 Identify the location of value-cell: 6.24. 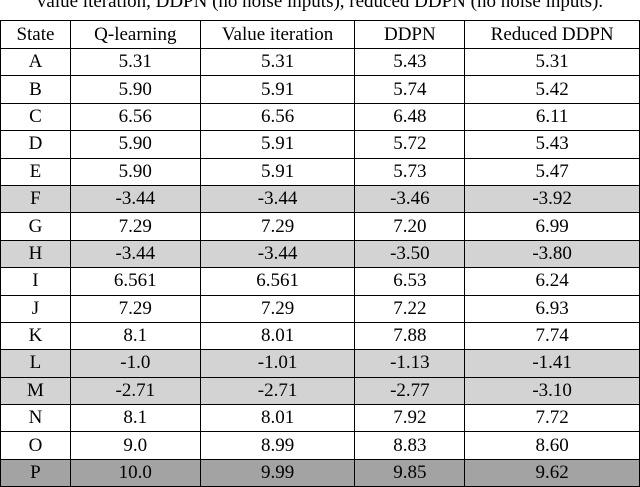
(552, 281).